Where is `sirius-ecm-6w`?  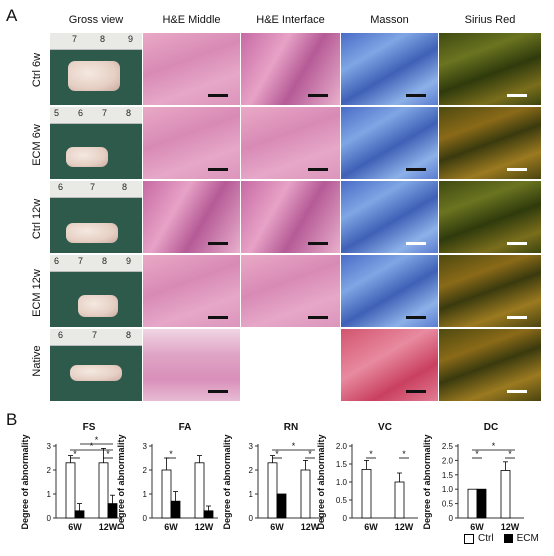 sirius-ecm-6w is located at coordinates (490, 143).